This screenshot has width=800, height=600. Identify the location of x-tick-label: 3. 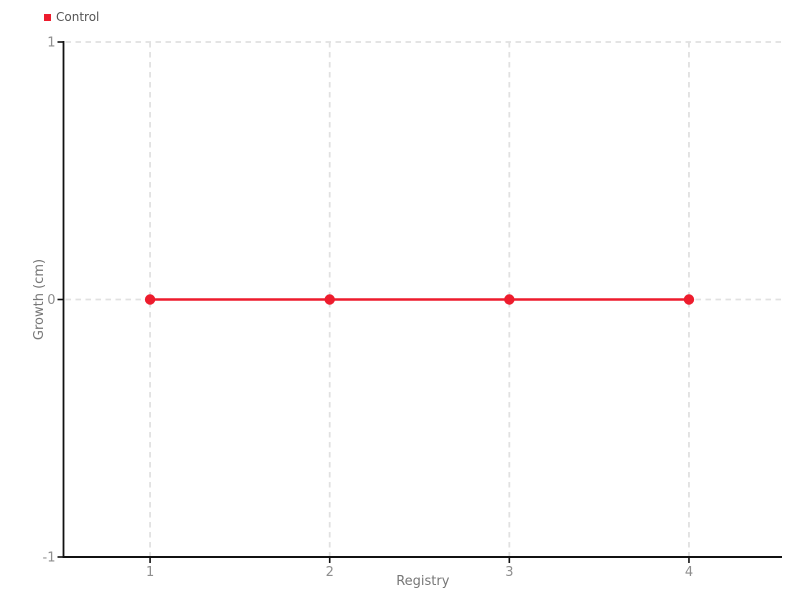
(509, 572).